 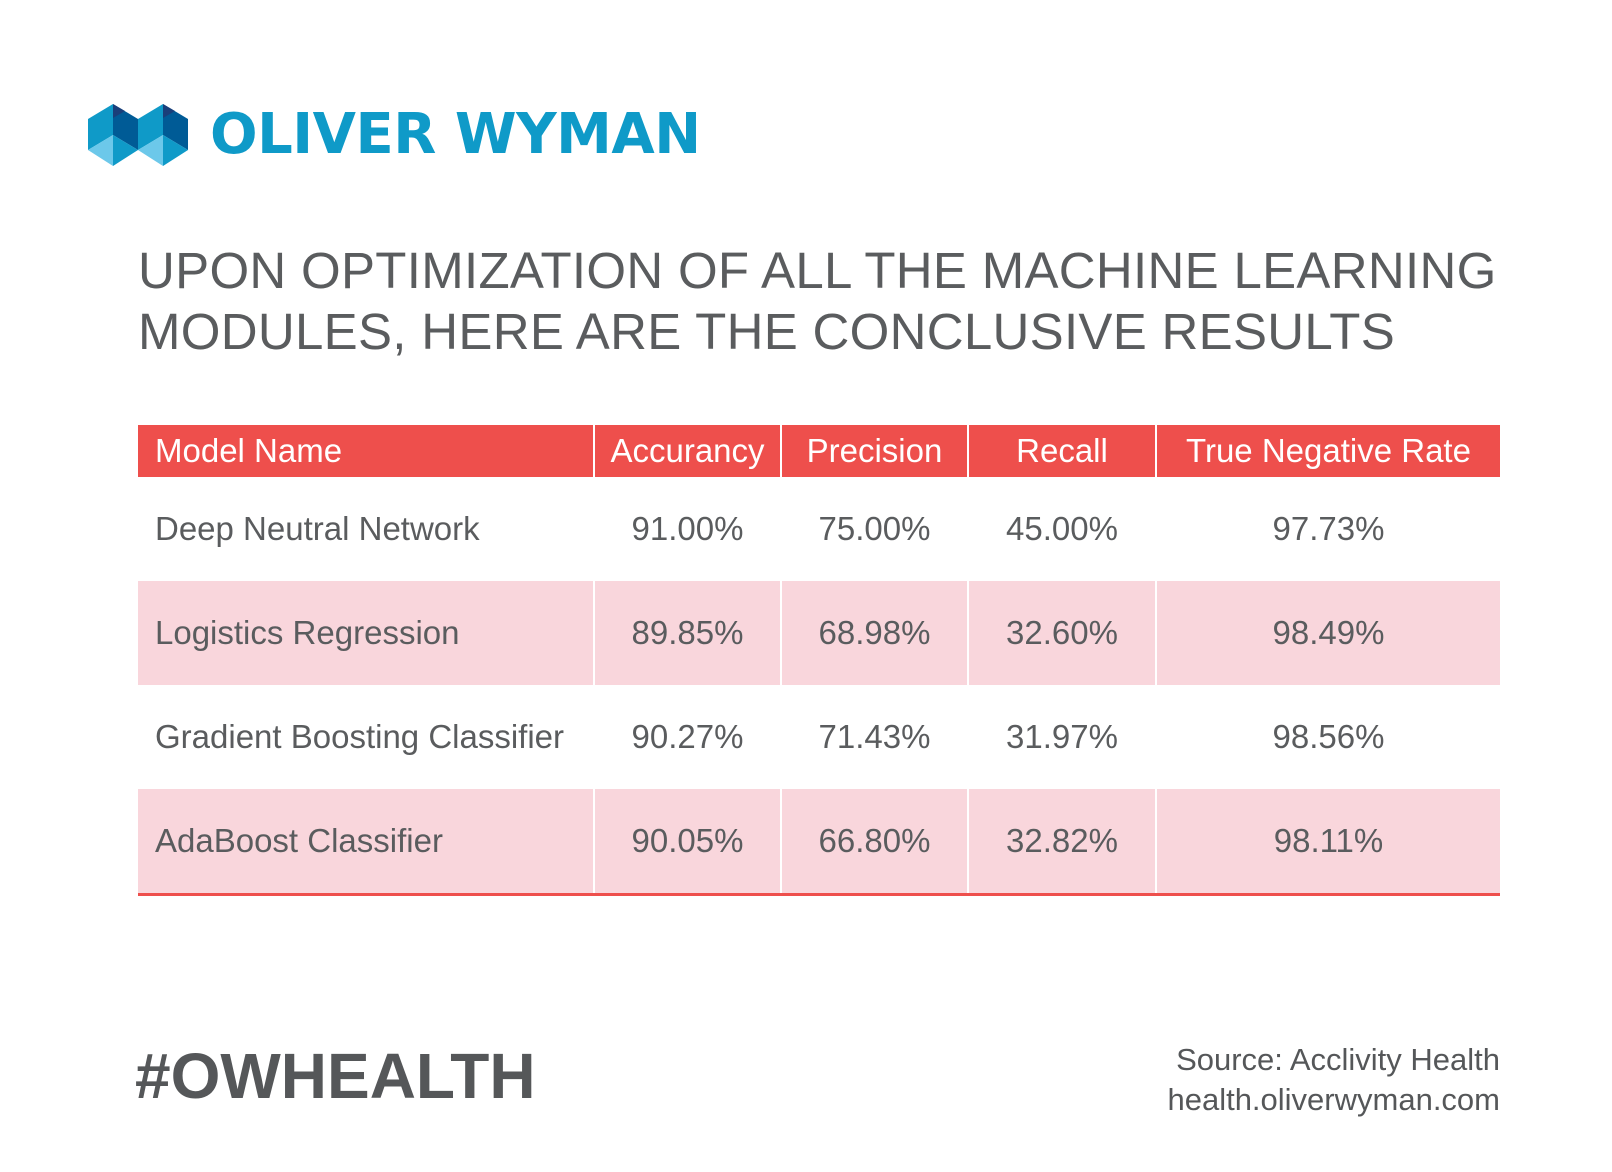 I want to click on true-negative-rate-cell: 97.73%, so click(x=1327, y=529).